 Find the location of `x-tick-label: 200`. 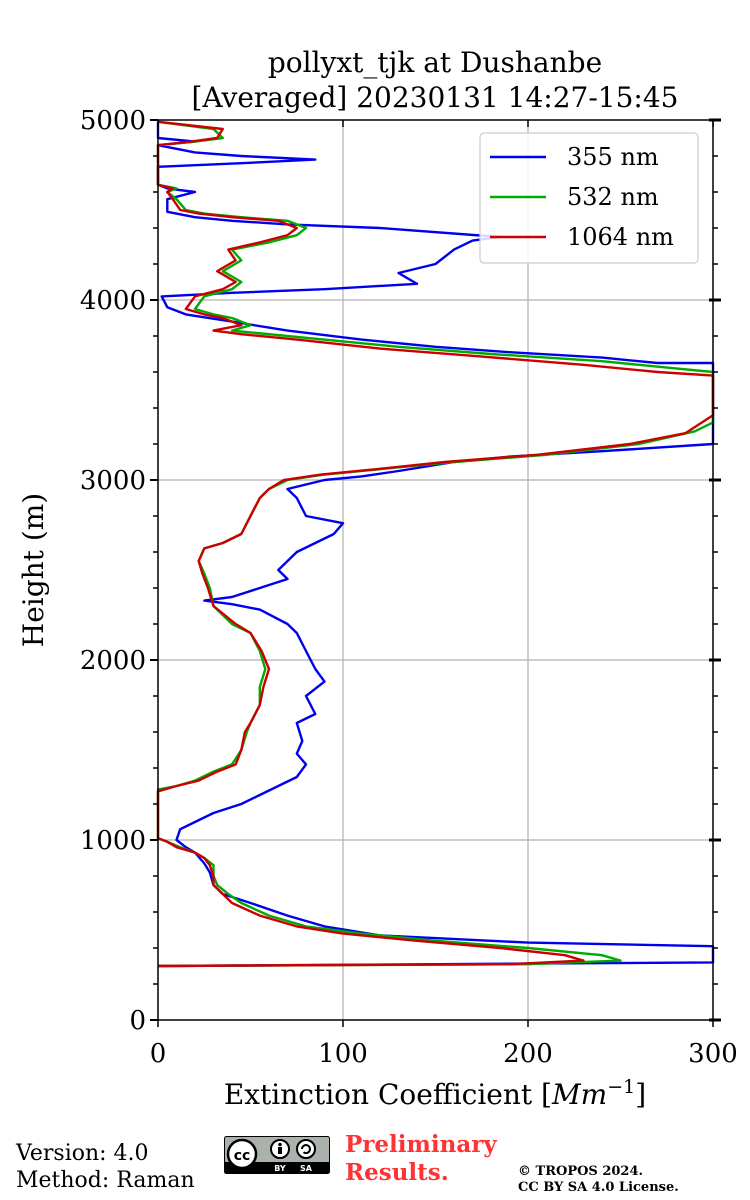

x-tick-label: 200 is located at coordinates (528, 1054).